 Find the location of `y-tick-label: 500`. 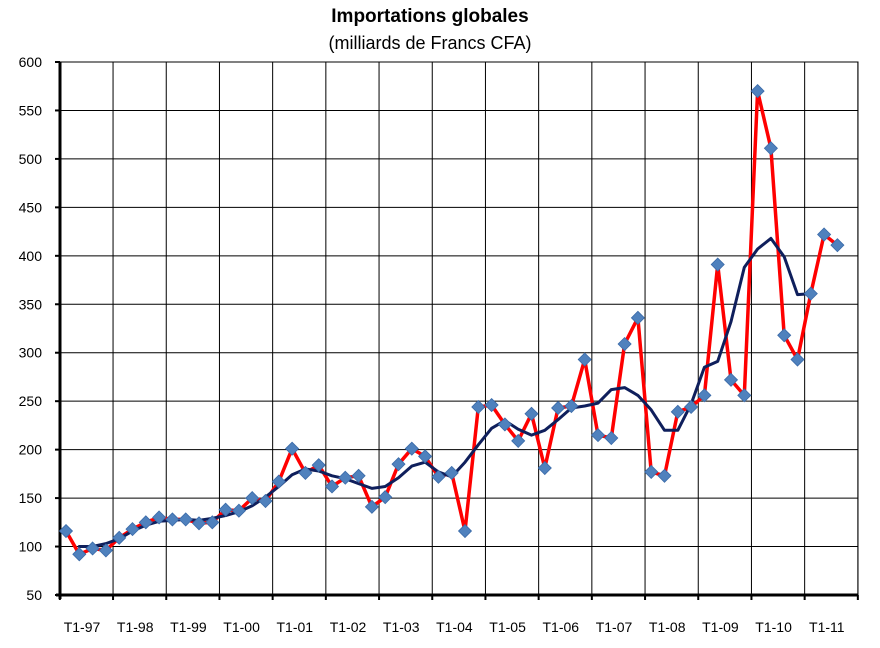

y-tick-label: 500 is located at coordinates (31, 159).